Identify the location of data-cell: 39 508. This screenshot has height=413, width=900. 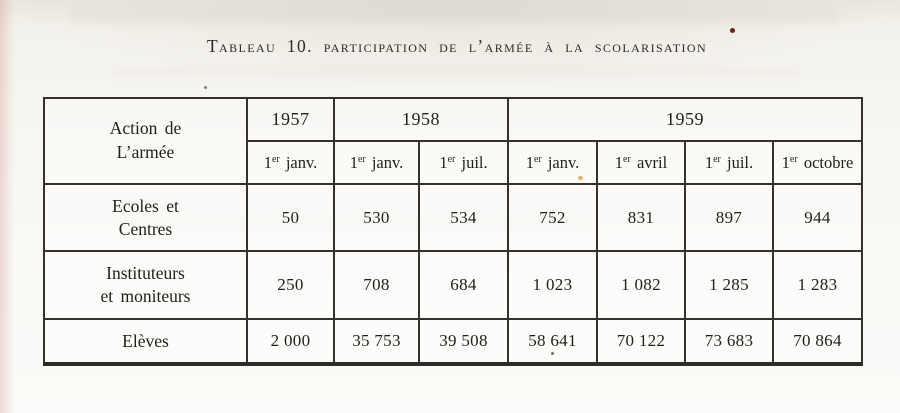
(463, 341).